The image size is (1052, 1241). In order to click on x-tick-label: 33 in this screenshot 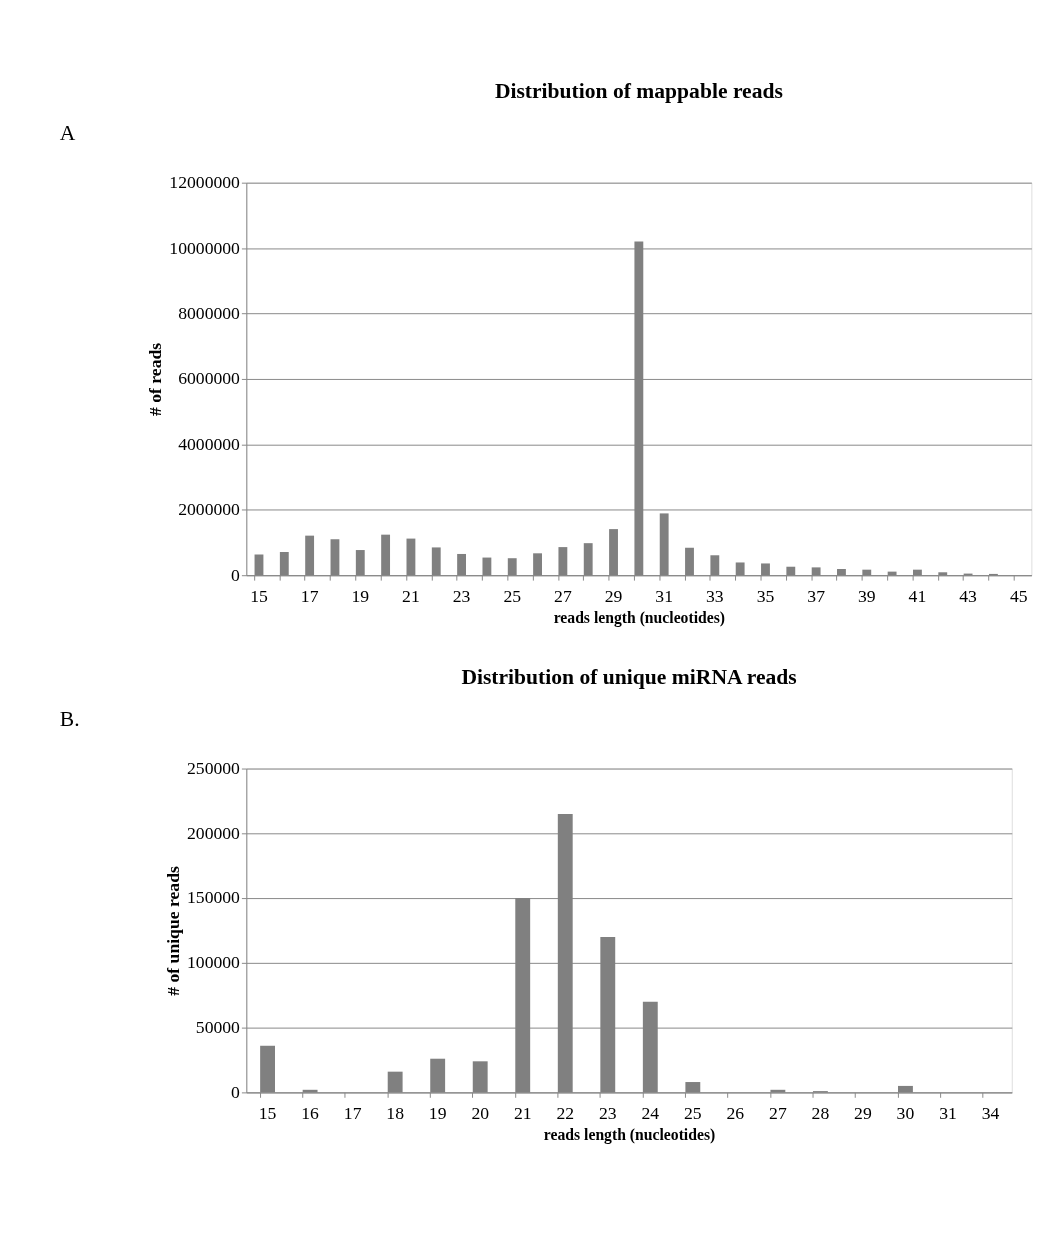, I will do `click(715, 596)`.